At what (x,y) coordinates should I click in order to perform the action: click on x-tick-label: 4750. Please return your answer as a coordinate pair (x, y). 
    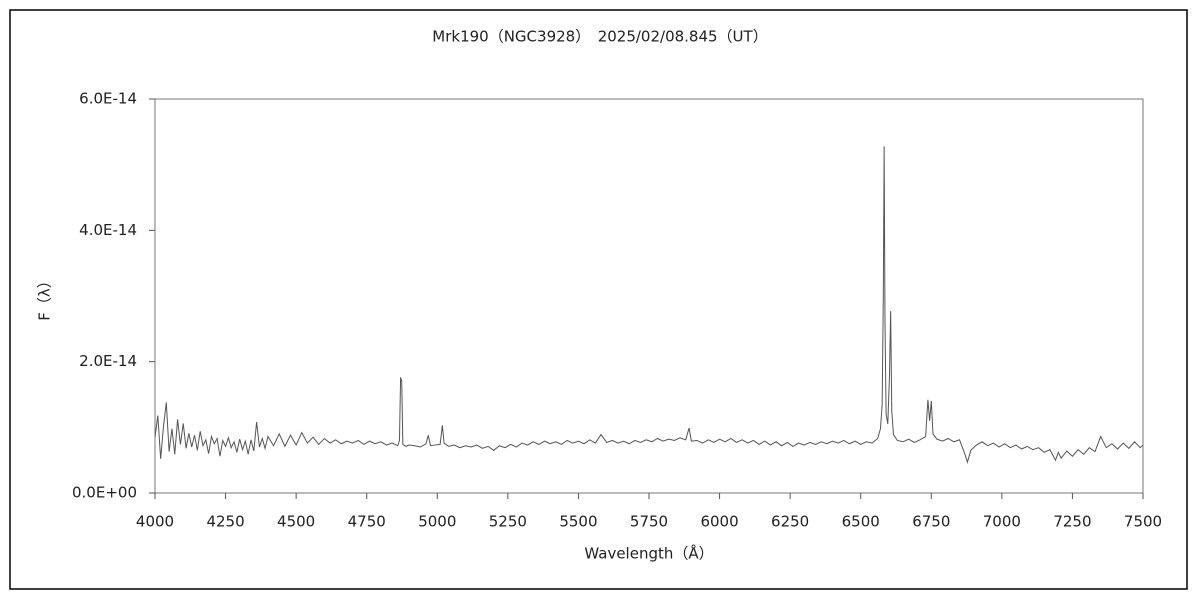
    Looking at the image, I should click on (367, 522).